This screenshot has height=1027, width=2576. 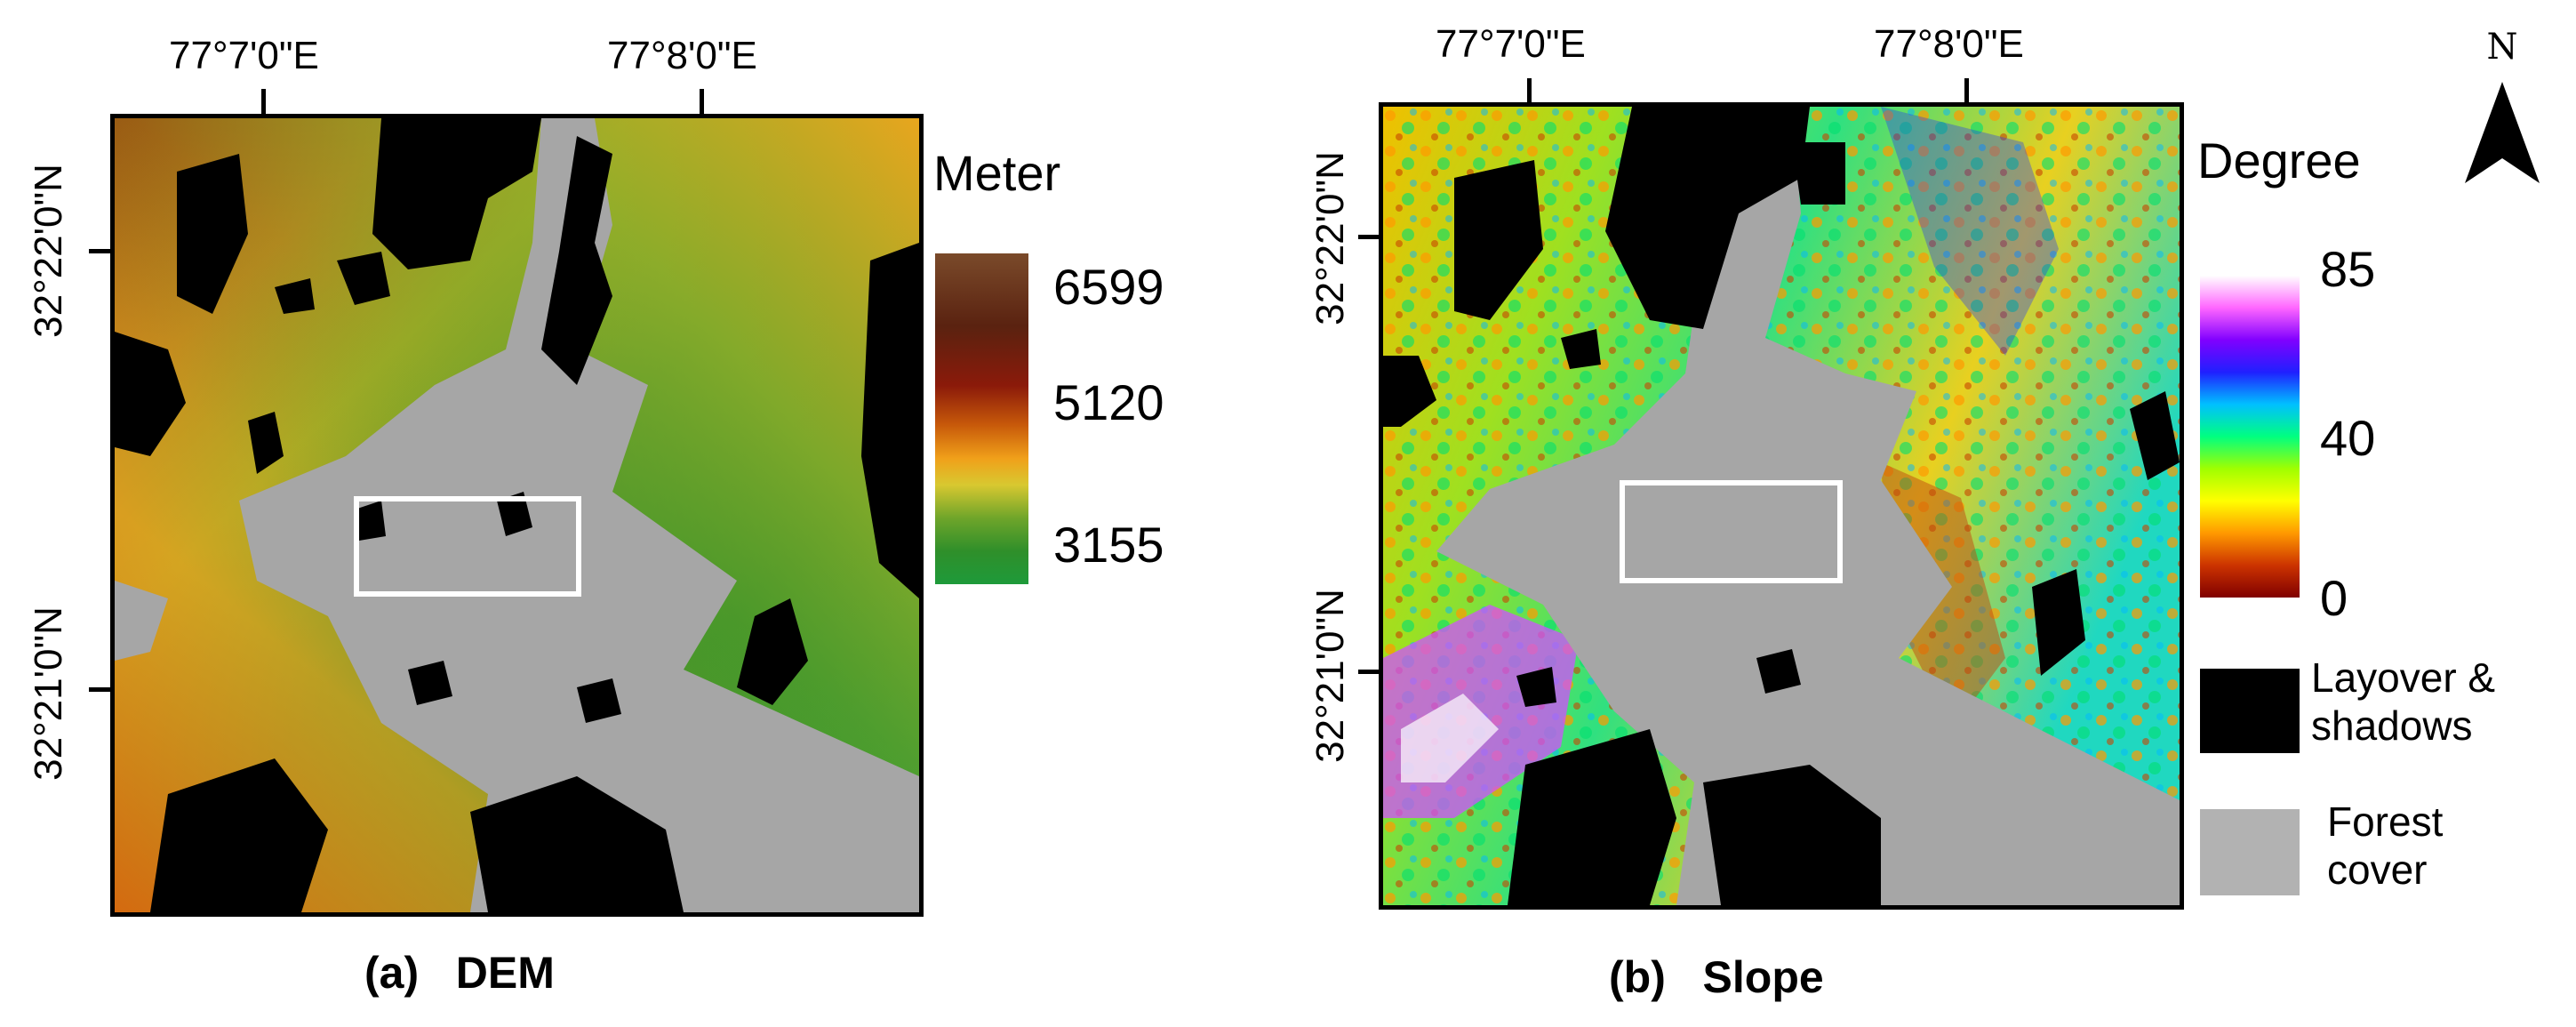 I want to click on legend-label-line: cover, so click(x=2377, y=869).